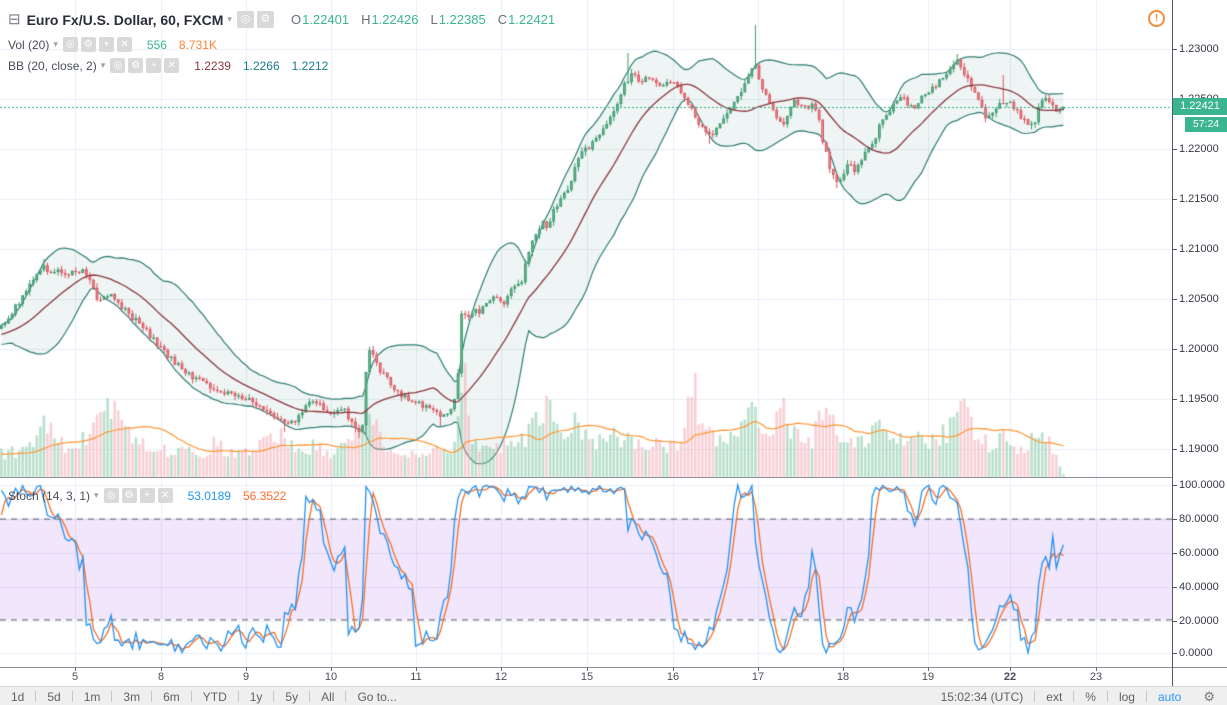  Describe the element at coordinates (52, 65) in the screenshot. I see `bb-indicator-label: BB (20, close, 2)` at that location.